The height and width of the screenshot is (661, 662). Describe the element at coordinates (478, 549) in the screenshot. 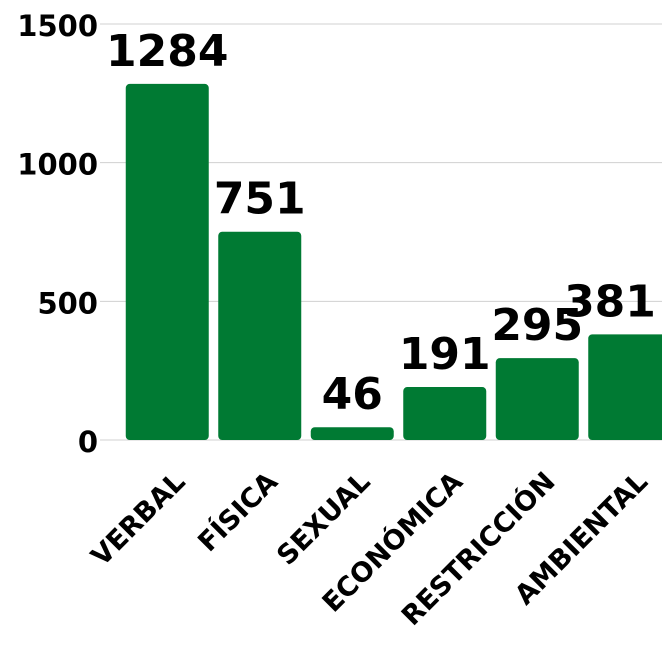

I see `x-tick-label: RESTRICCIÓN` at that location.